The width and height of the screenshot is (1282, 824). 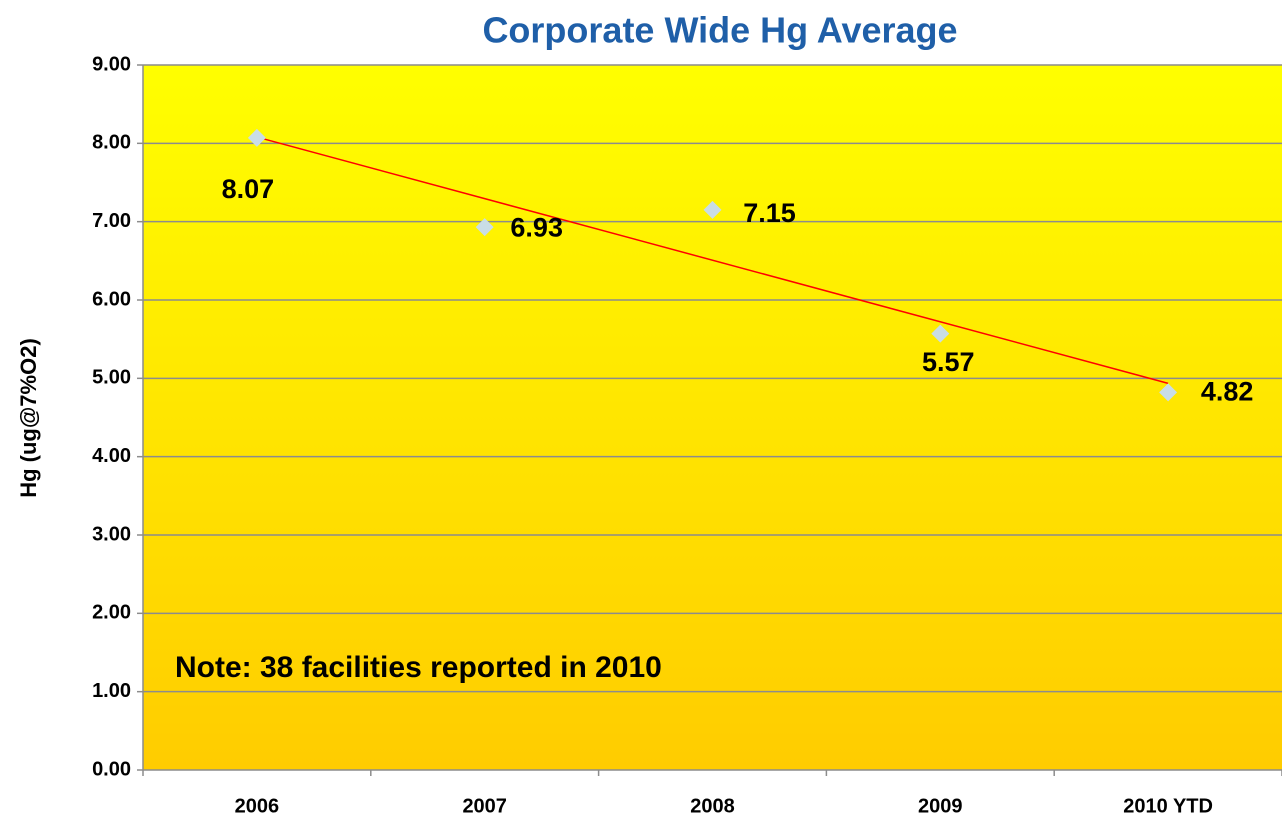 I want to click on data-label: 8.07, so click(x=248, y=189).